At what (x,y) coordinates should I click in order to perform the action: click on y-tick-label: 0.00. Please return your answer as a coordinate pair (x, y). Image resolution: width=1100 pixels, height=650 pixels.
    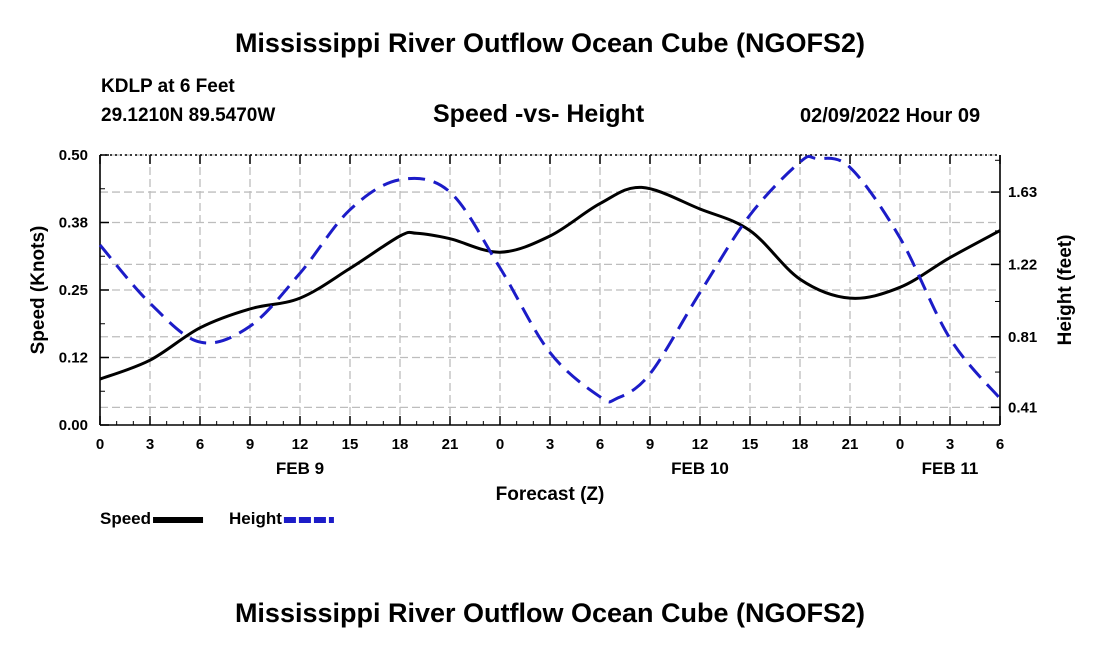
    Looking at the image, I should click on (73, 425).